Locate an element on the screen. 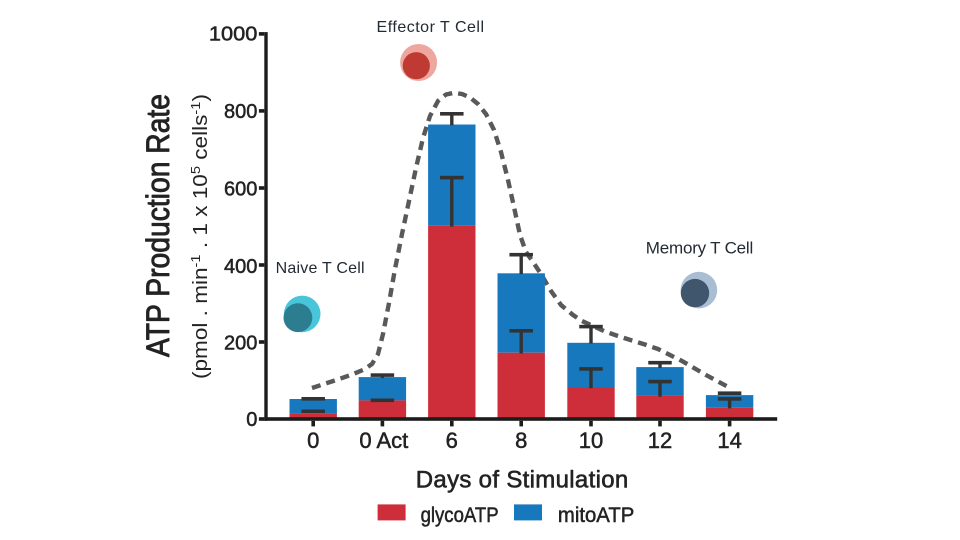  svg-text: 12 is located at coordinates (660, 440).